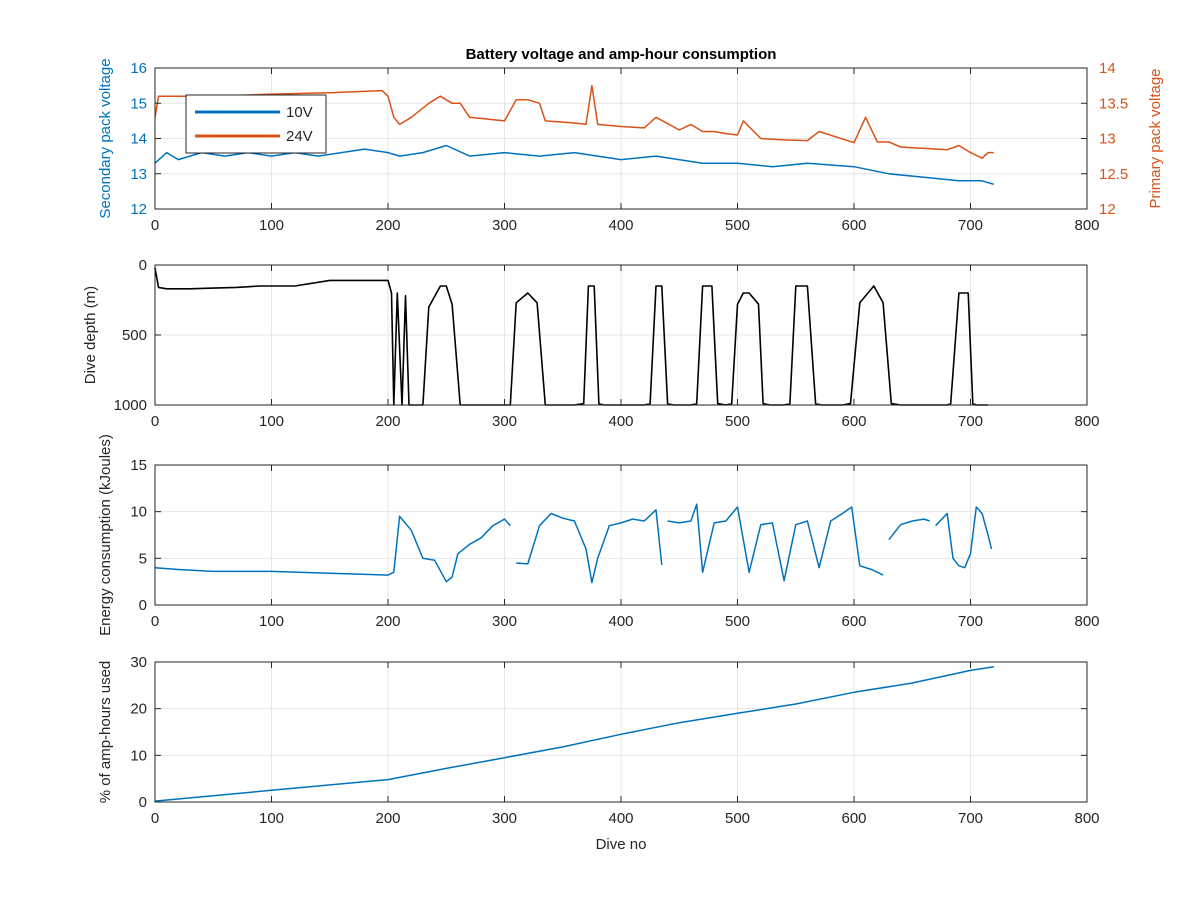  I want to click on y-tick-label: 30, so click(138, 662).